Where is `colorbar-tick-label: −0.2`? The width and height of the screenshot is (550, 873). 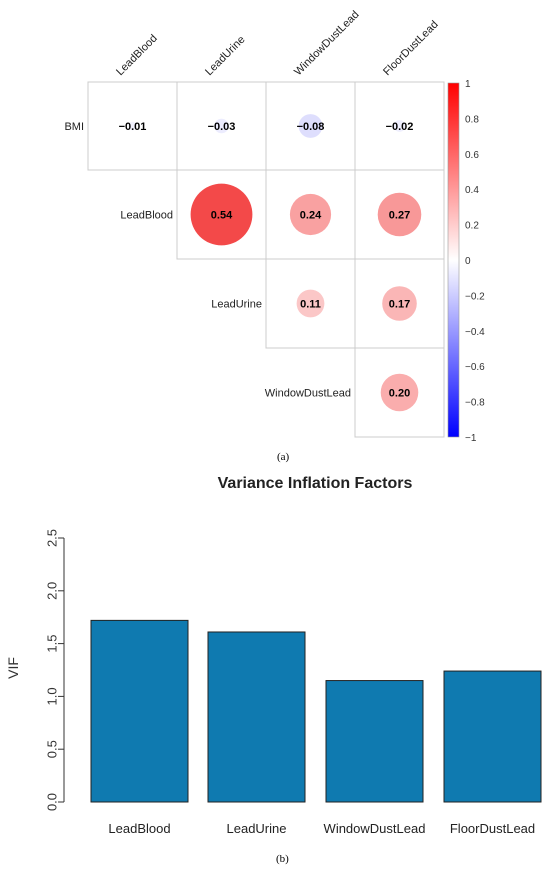 colorbar-tick-label: −0.2 is located at coordinates (475, 296).